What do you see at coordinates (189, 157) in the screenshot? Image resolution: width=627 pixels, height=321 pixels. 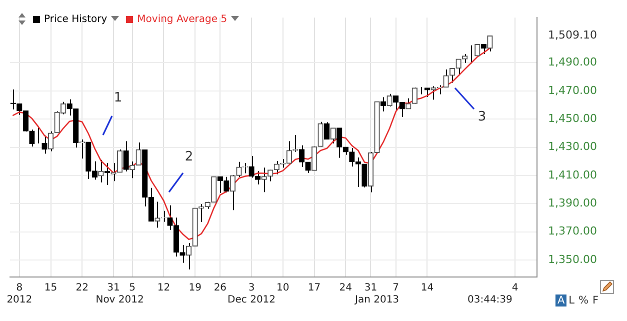 I see `annotation: 2` at bounding box center [189, 157].